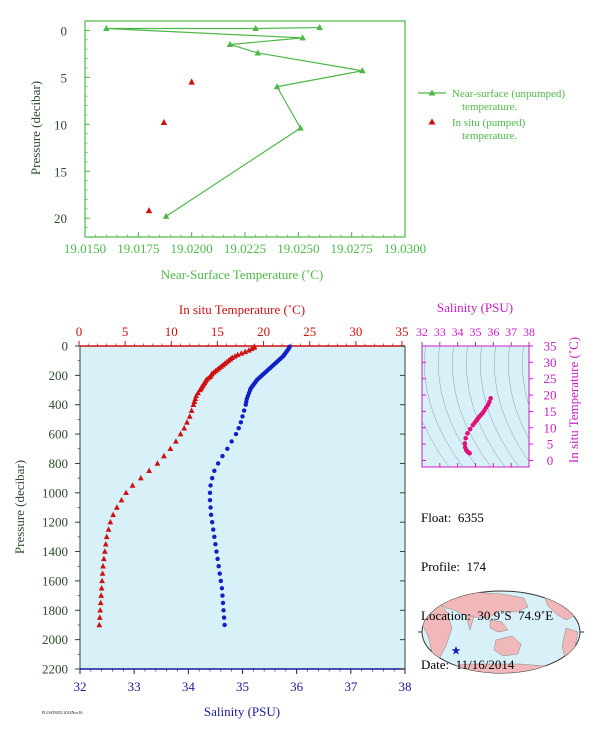 This screenshot has width=601, height=732. What do you see at coordinates (60, 218) in the screenshot?
I see `top-y-tick-label: 20` at bounding box center [60, 218].